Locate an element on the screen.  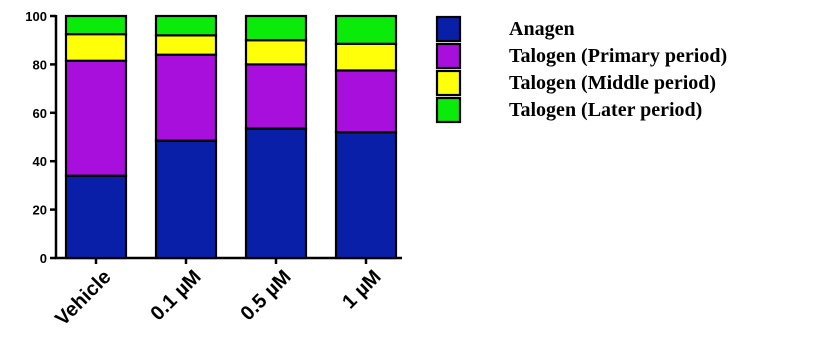
bar-segment-anagen-1-m is located at coordinates (366, 195).